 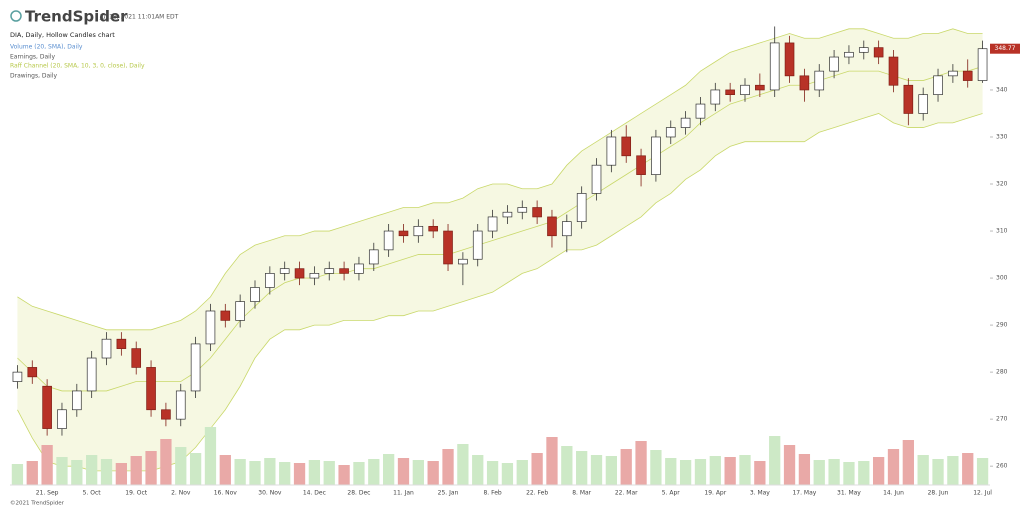 What do you see at coordinates (893, 493) in the screenshot?
I see `x-tick-label: 14. Jun` at bounding box center [893, 493].